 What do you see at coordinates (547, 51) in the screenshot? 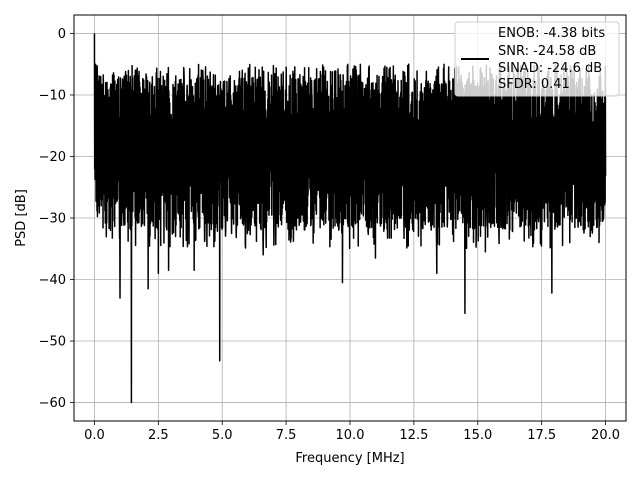
I see `legend-entry-snr: SNR: -24.58 dB` at bounding box center [547, 51].